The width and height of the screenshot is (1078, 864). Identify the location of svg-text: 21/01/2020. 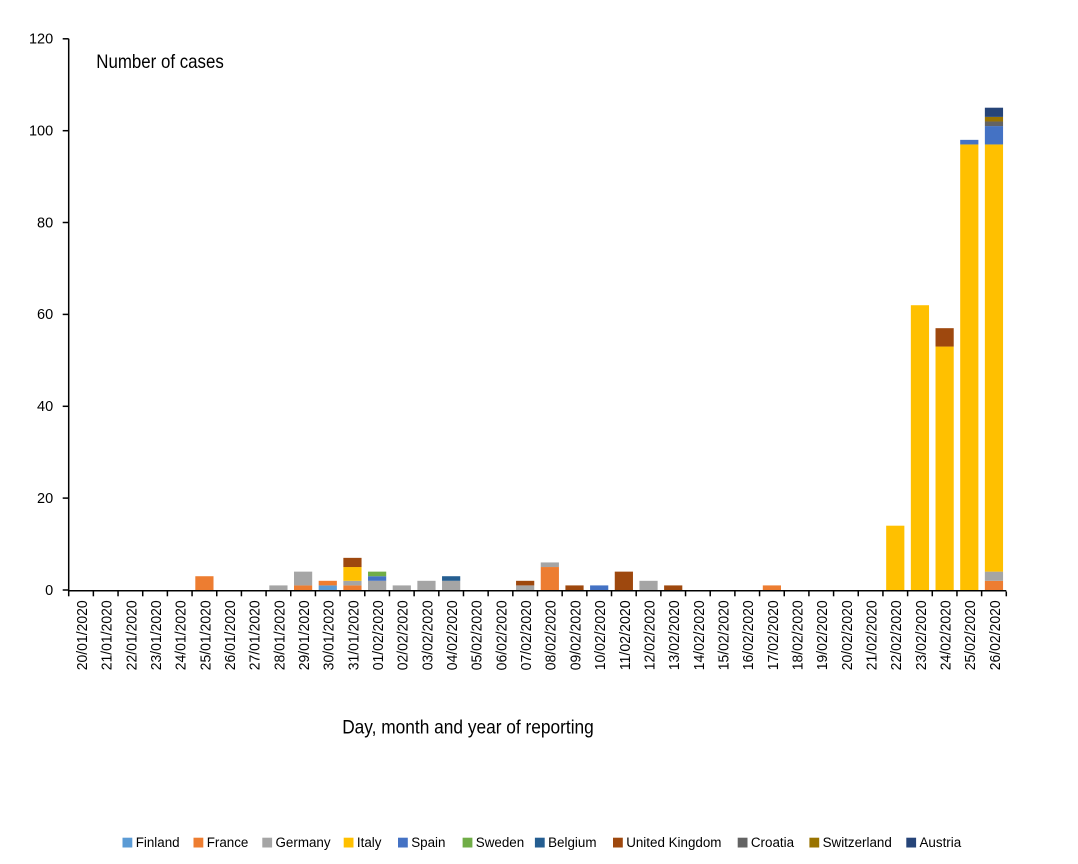
(108, 635).